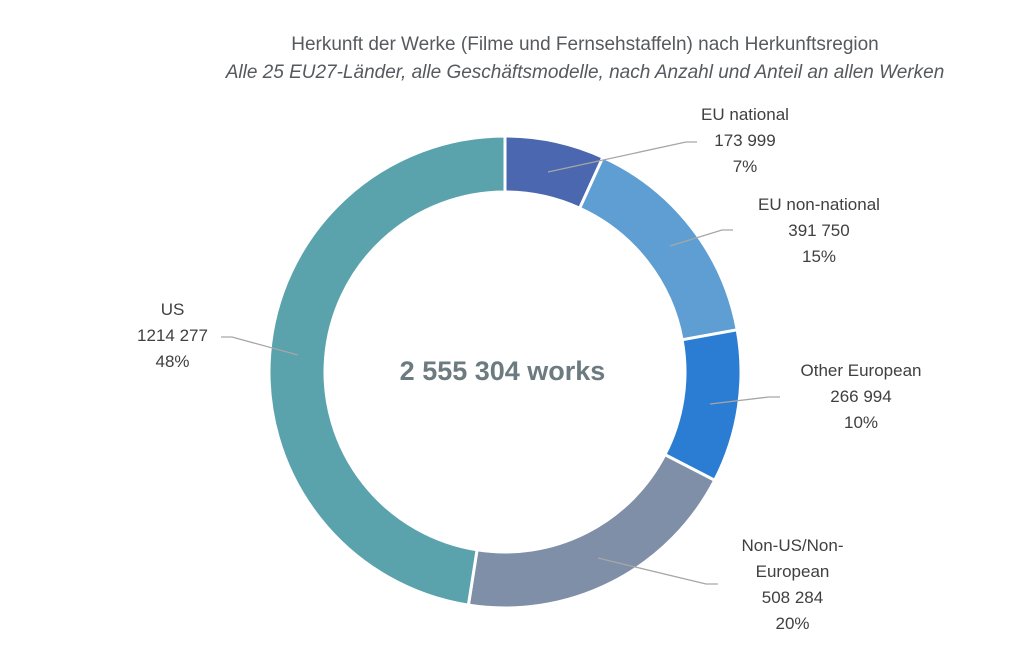  Describe the element at coordinates (819, 256) in the screenshot. I see `slice-percent-label: 15%` at that location.